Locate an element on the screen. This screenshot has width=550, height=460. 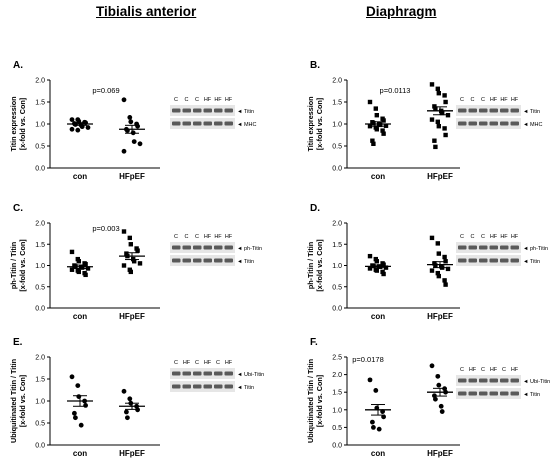
y-tick-label: 0.0 is located at coordinates (337, 446).